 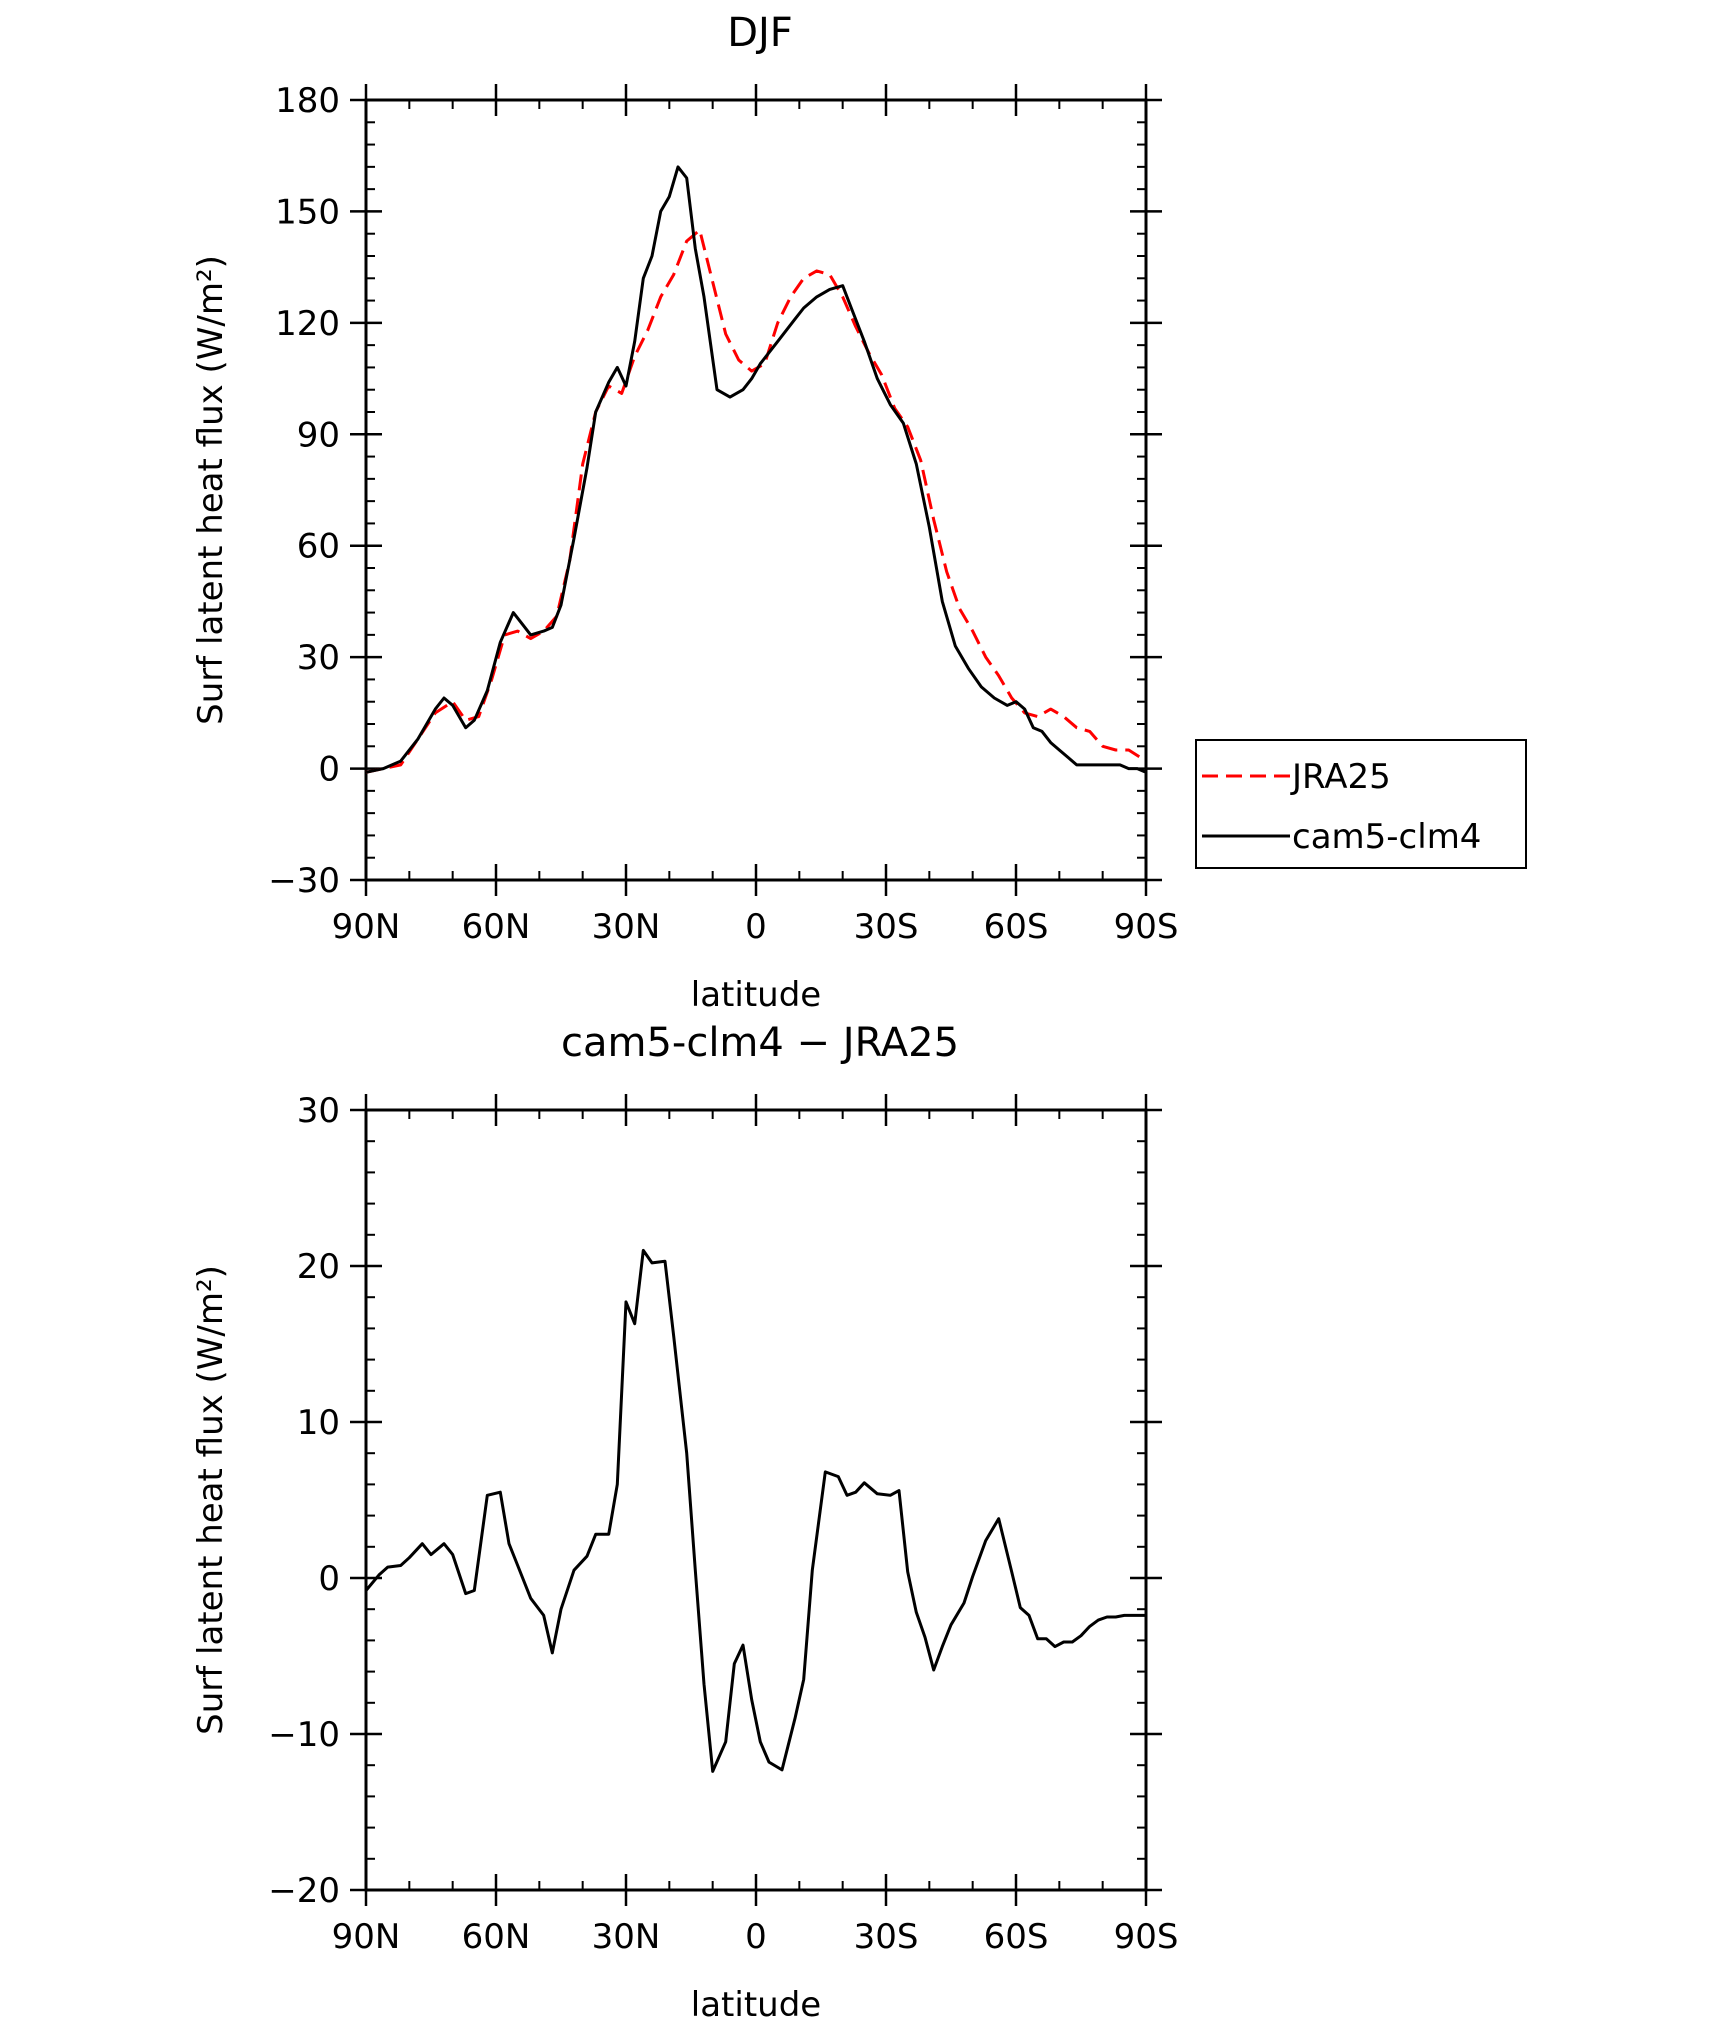 I want to click on y-tick-label: 90, so click(x=318, y=435).